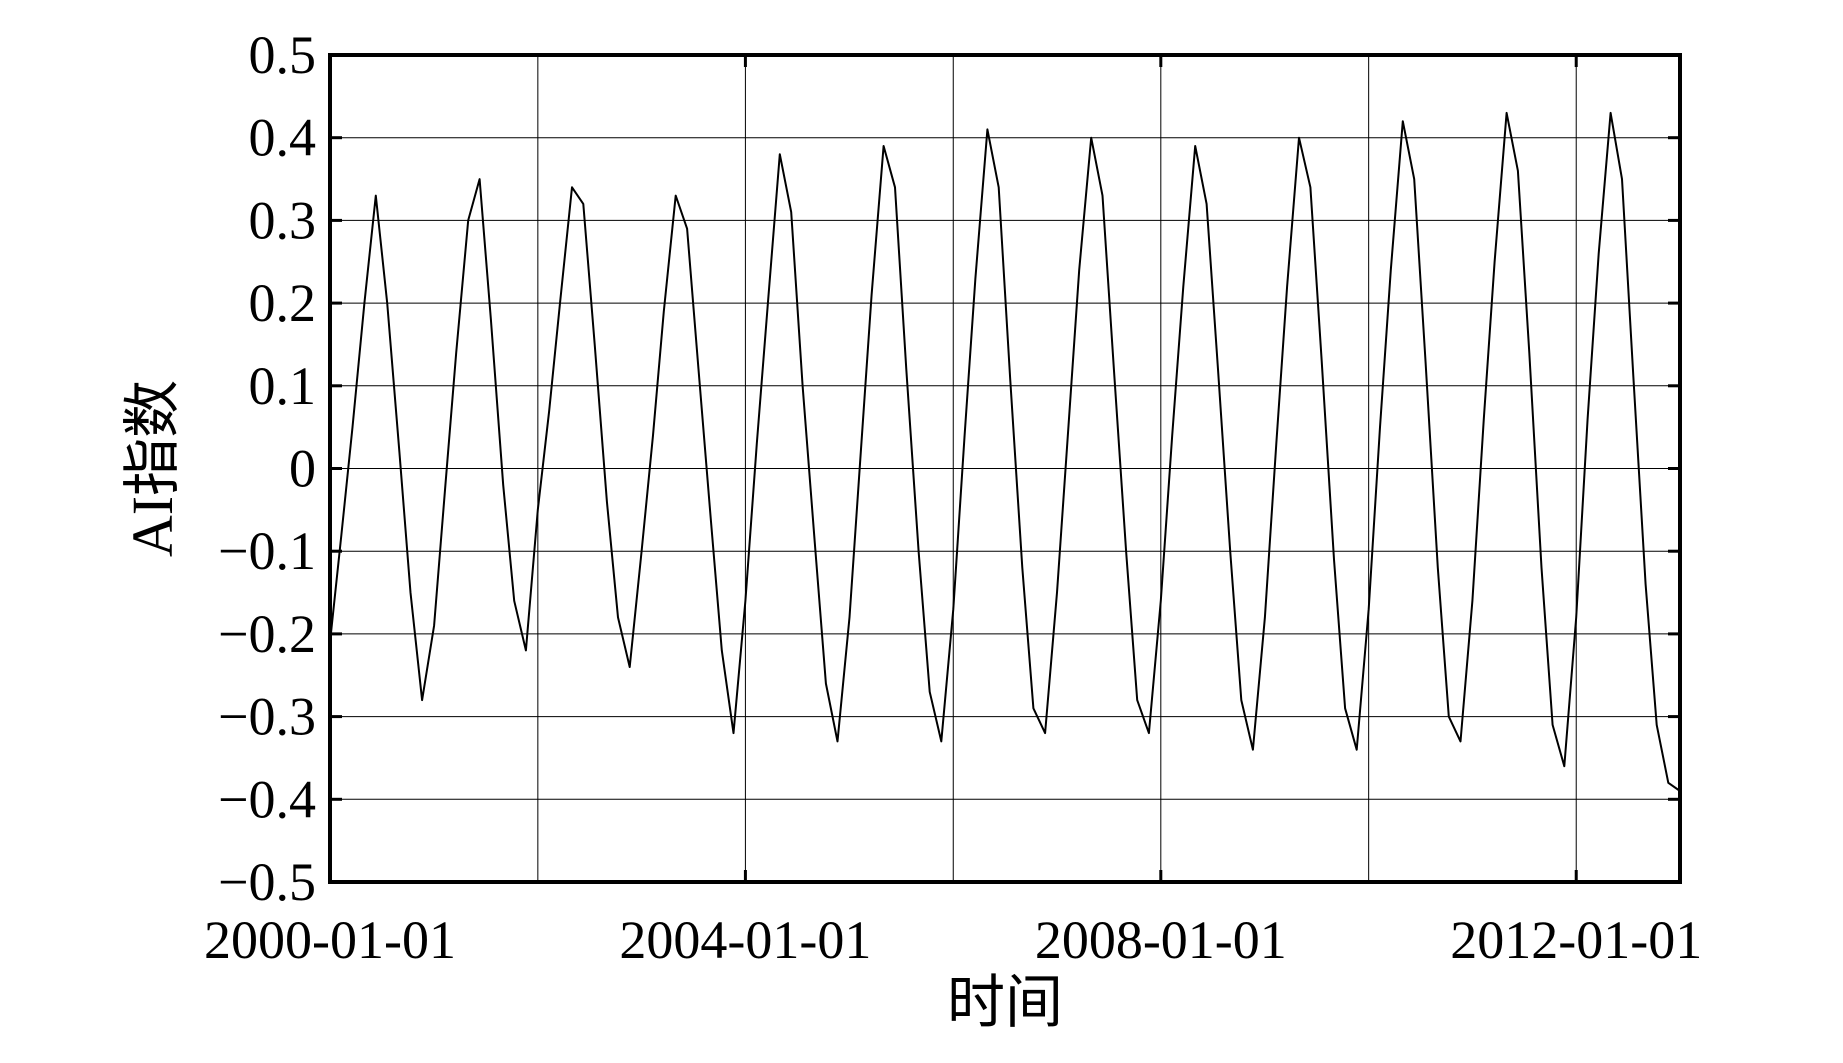 The width and height of the screenshot is (1843, 1063). Describe the element at coordinates (267, 799) in the screenshot. I see `y-tick-label: −0.4` at that location.